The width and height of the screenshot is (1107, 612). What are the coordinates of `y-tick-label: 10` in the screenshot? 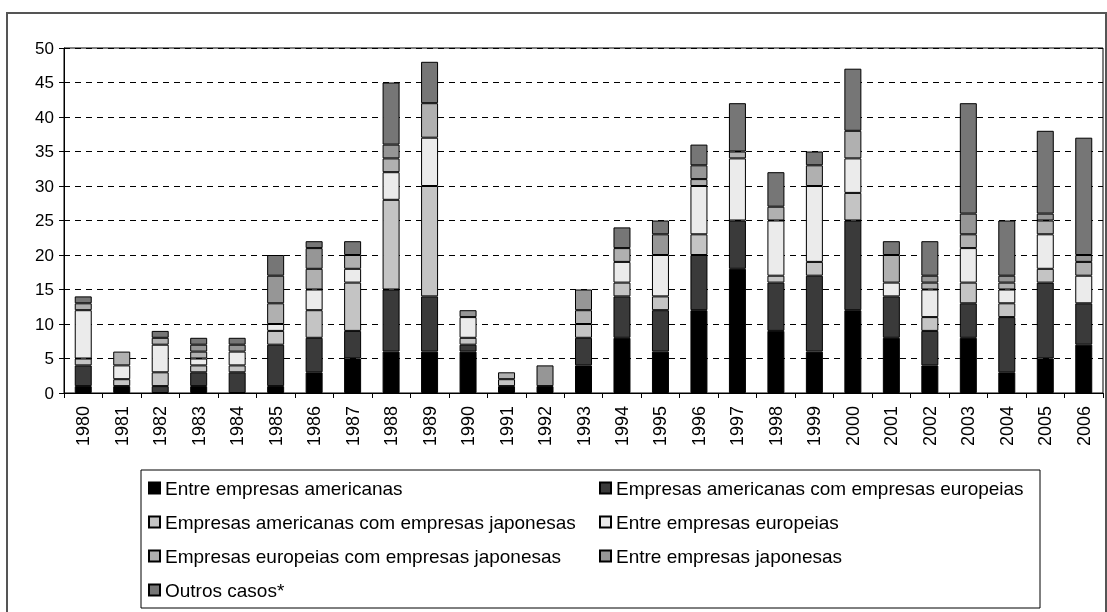 It's located at (44, 324).